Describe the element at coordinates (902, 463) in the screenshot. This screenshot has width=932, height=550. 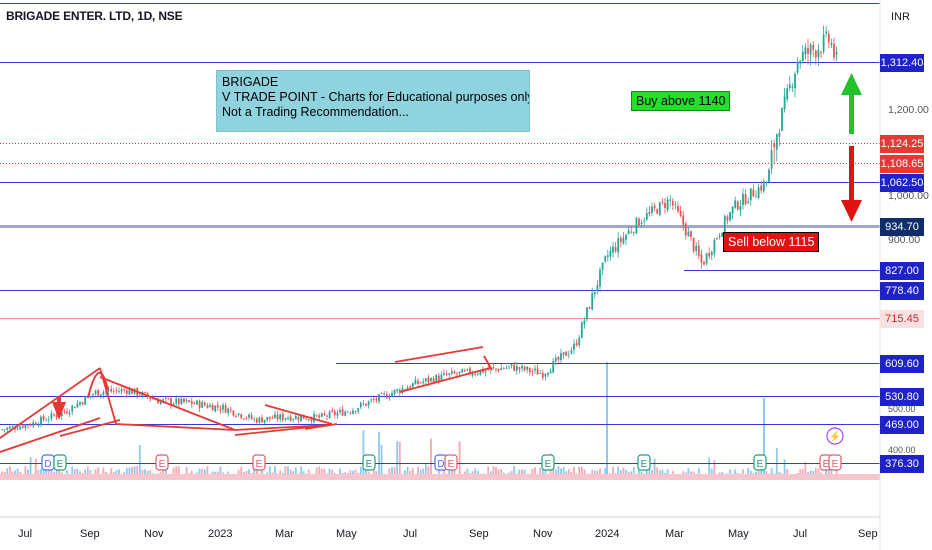
I see `price-level-label: 376.30` at that location.